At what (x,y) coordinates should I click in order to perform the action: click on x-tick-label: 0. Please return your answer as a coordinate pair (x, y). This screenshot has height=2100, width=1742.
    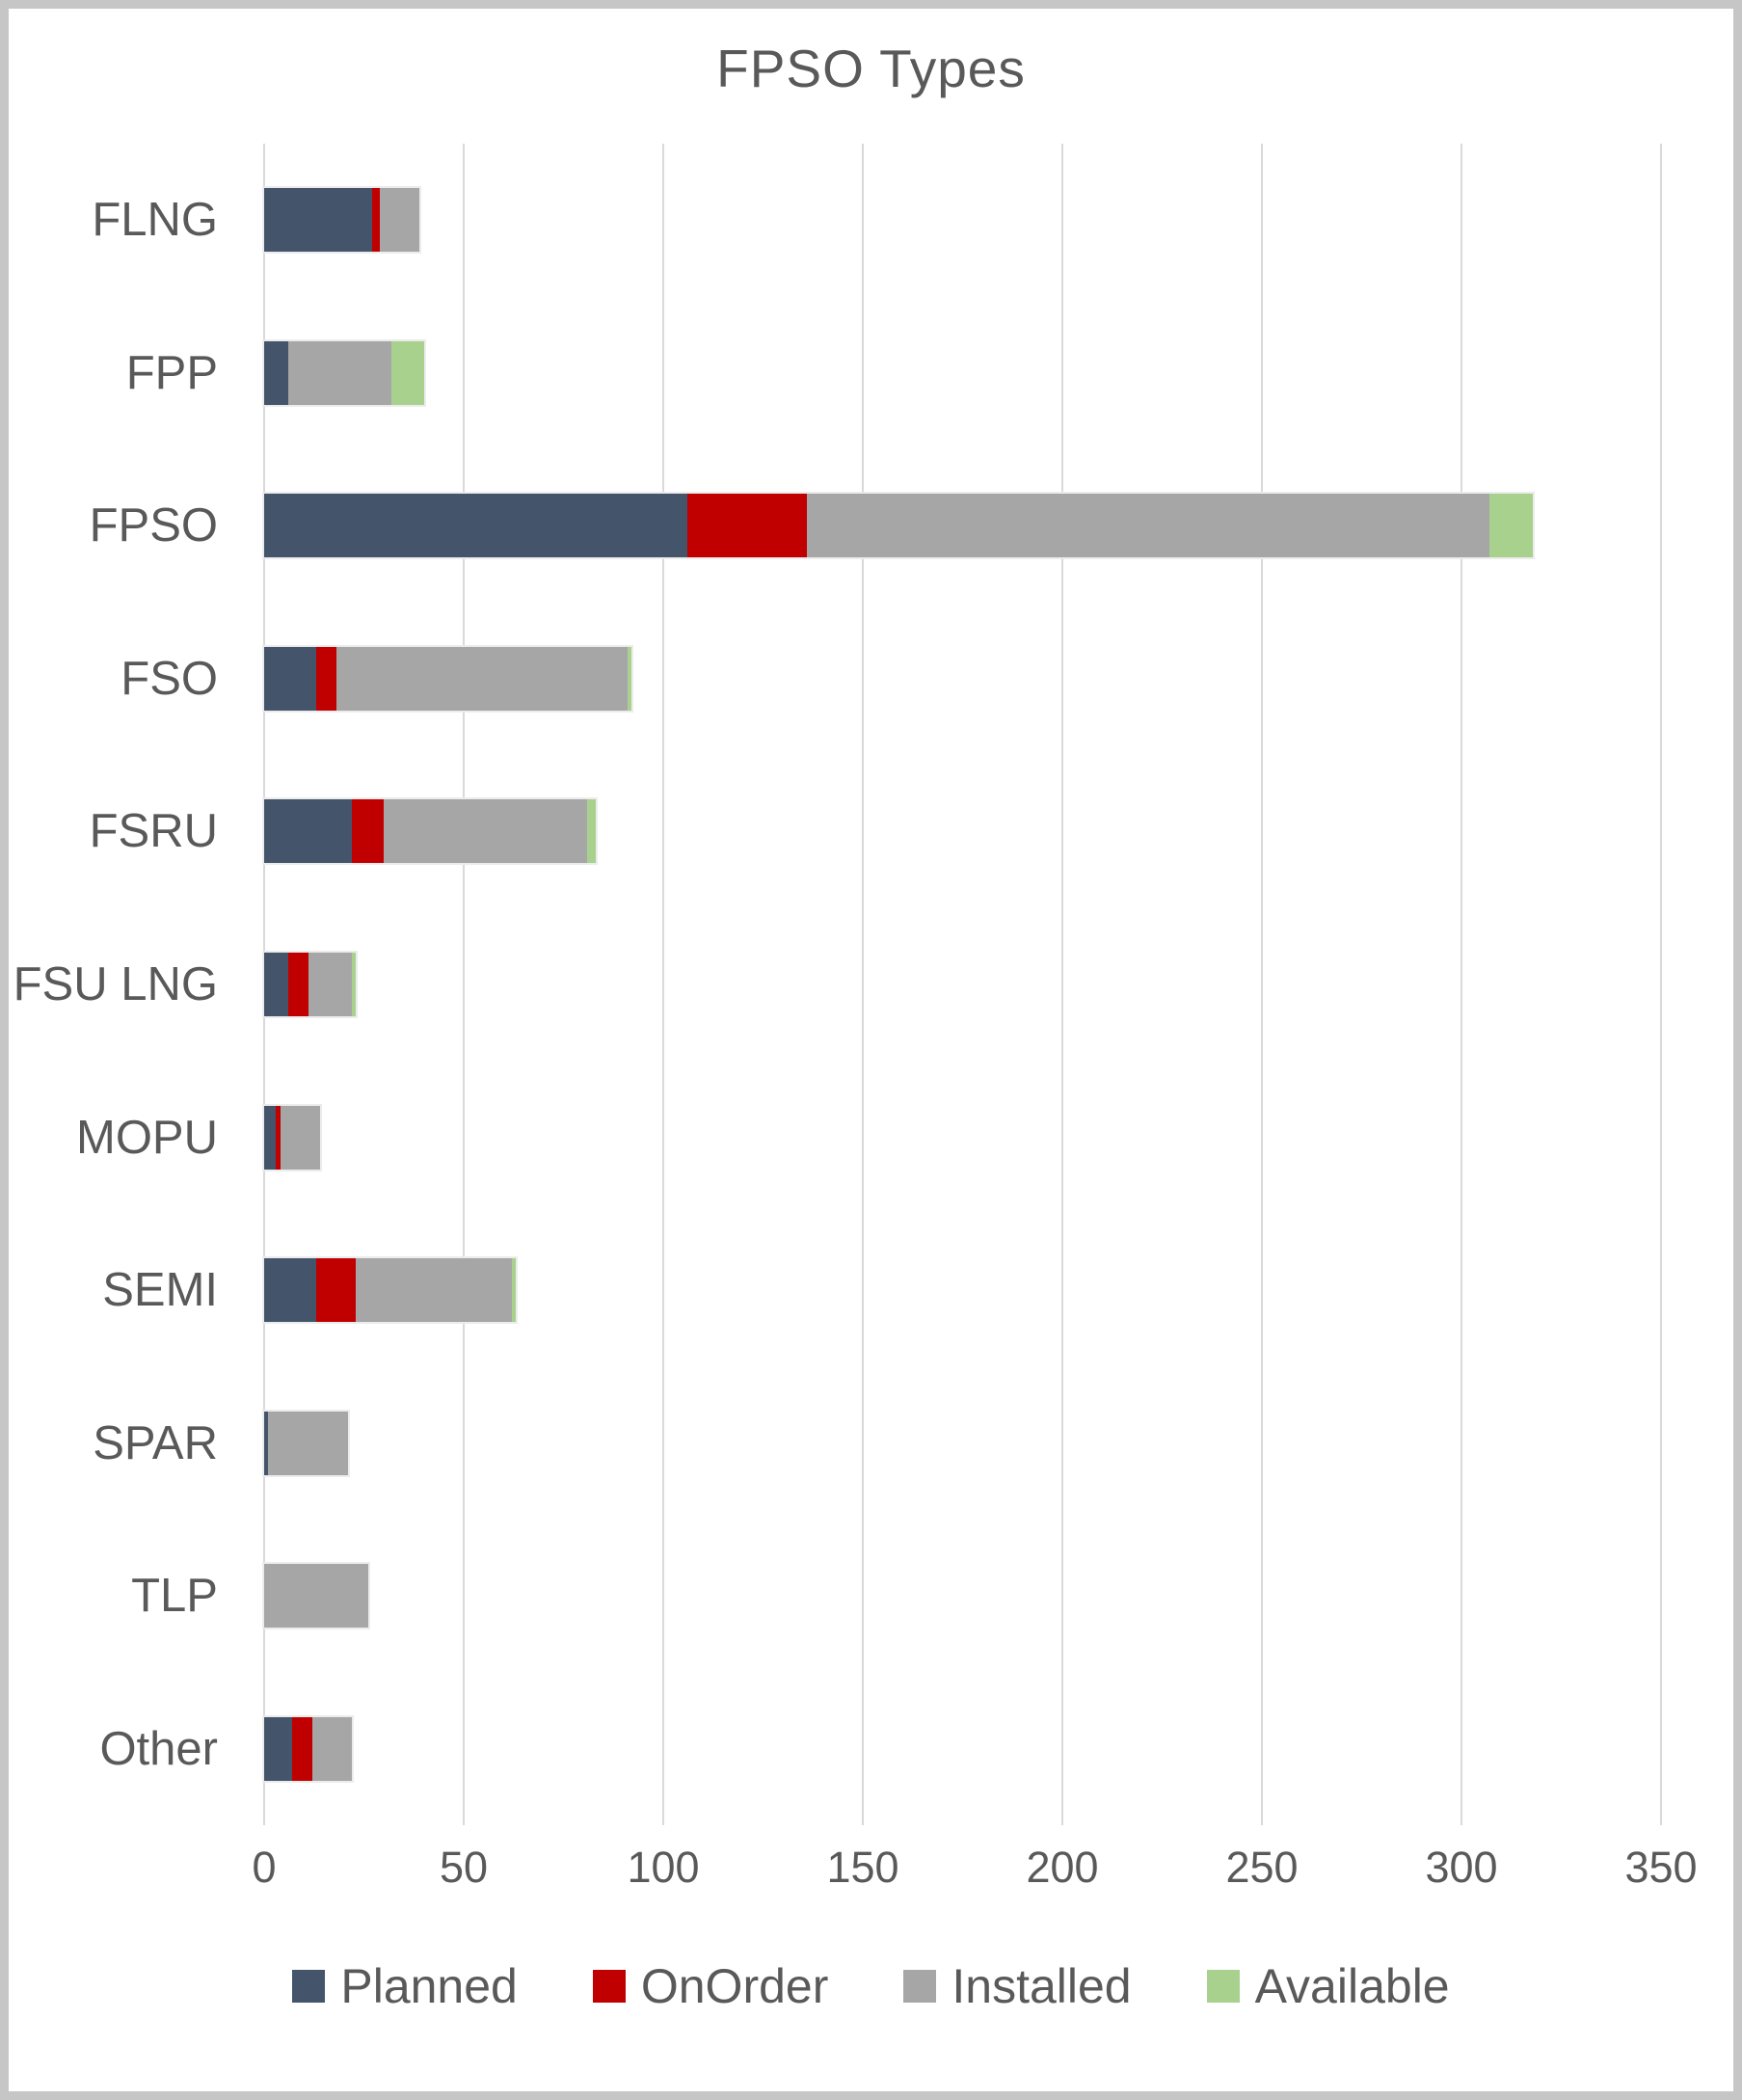
    Looking at the image, I should click on (264, 1867).